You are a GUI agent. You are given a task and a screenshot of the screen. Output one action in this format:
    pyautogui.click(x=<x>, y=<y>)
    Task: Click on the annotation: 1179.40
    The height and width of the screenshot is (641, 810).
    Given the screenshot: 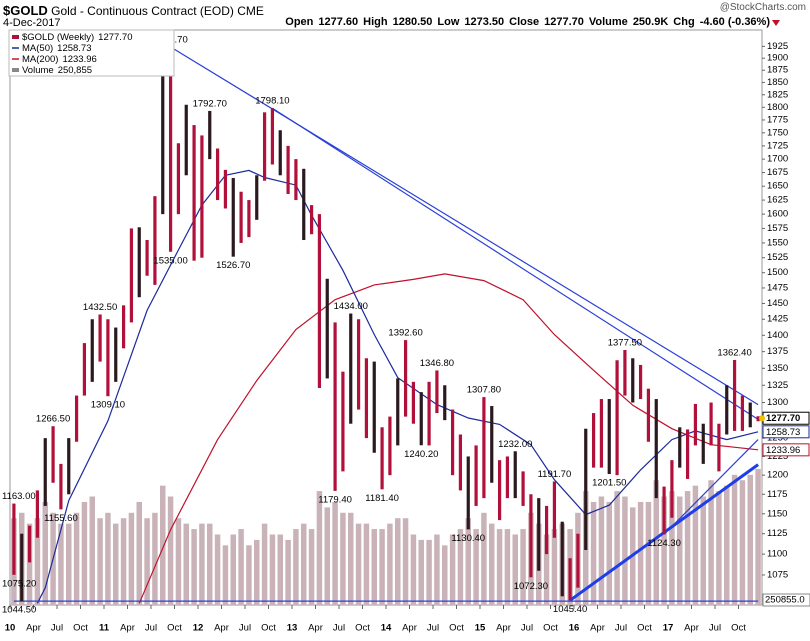 What is the action you would take?
    pyautogui.click(x=335, y=499)
    